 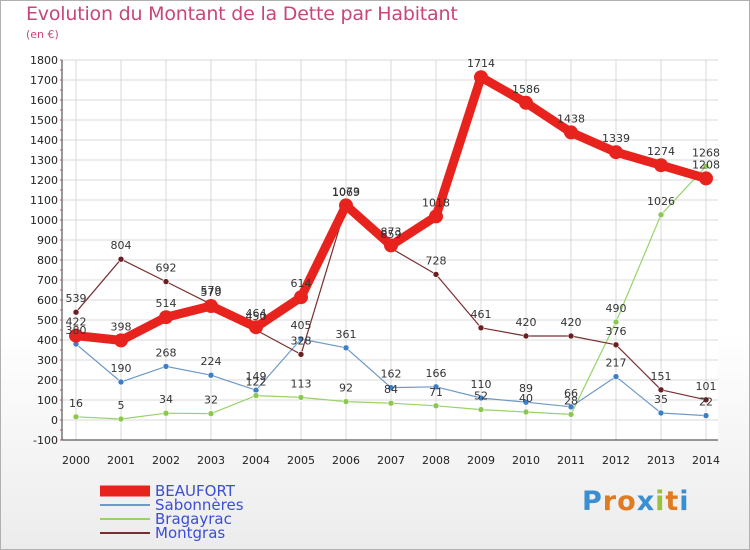 I want to click on y-tick-label: 1200, so click(x=44, y=180).